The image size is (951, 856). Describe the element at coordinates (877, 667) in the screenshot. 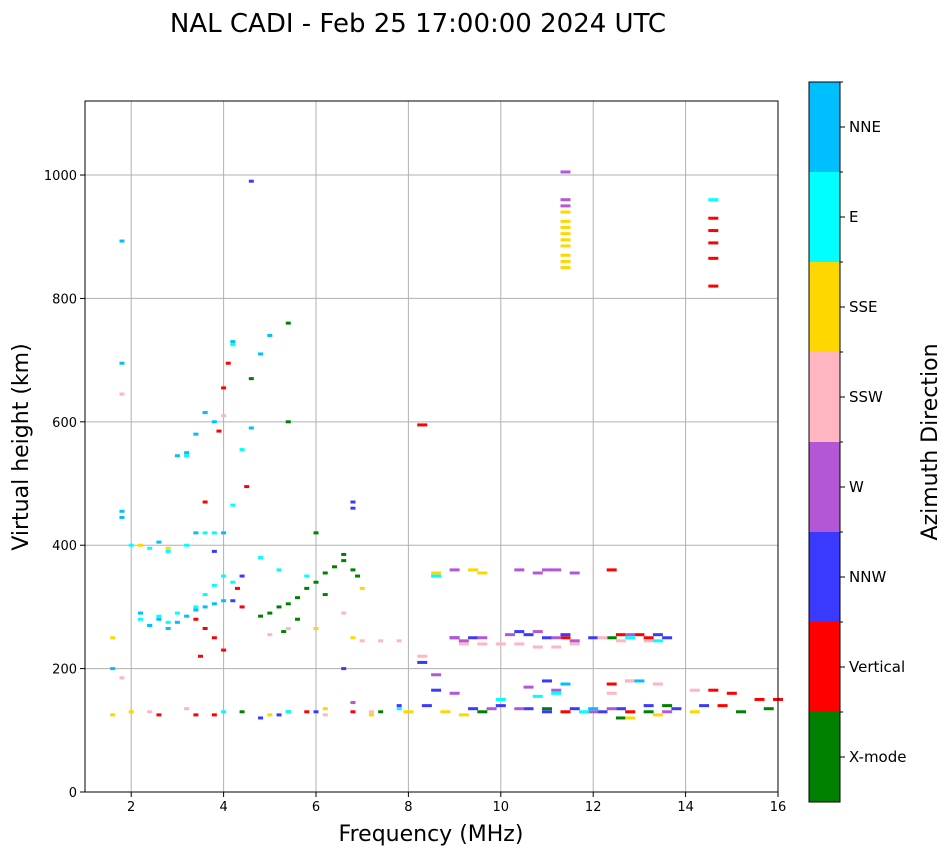

I see `colorbar-label-vertical: Vertical` at that location.